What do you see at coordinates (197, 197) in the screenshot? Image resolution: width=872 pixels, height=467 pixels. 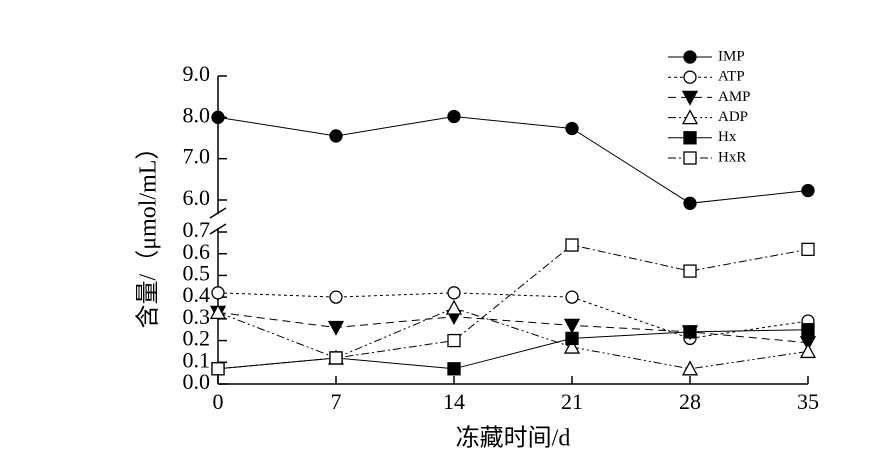 I see `y-tick-label: 6.0` at bounding box center [197, 197].